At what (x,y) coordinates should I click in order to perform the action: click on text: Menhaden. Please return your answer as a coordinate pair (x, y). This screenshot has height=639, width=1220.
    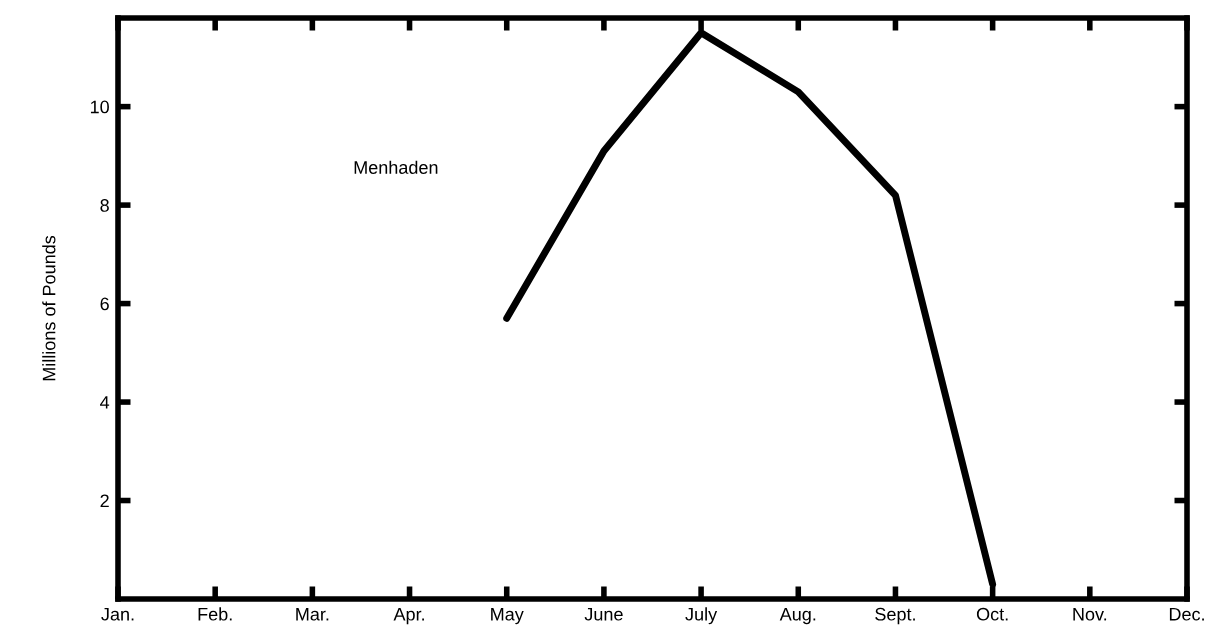
    Looking at the image, I should click on (396, 167).